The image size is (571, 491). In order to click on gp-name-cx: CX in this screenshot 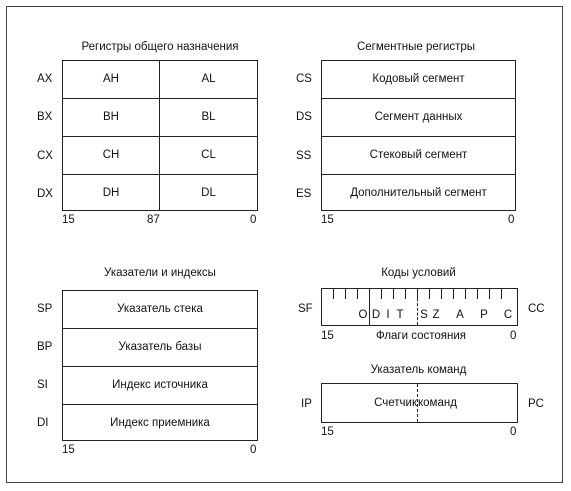, I will do `click(45, 156)`.